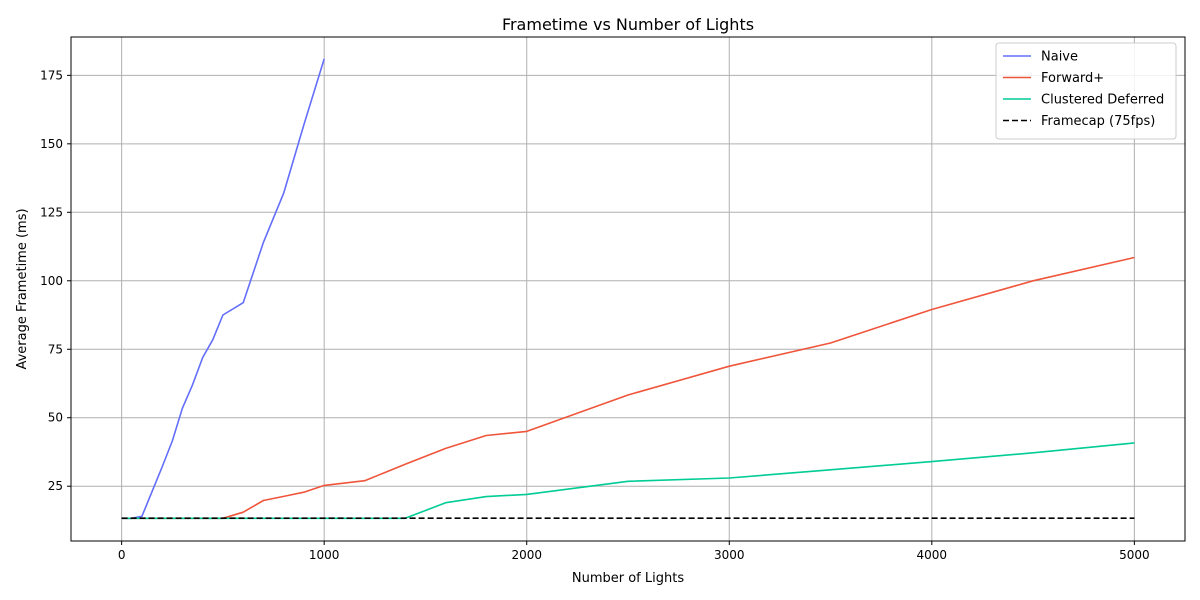  I want to click on legend-label: Naive, so click(1059, 57).